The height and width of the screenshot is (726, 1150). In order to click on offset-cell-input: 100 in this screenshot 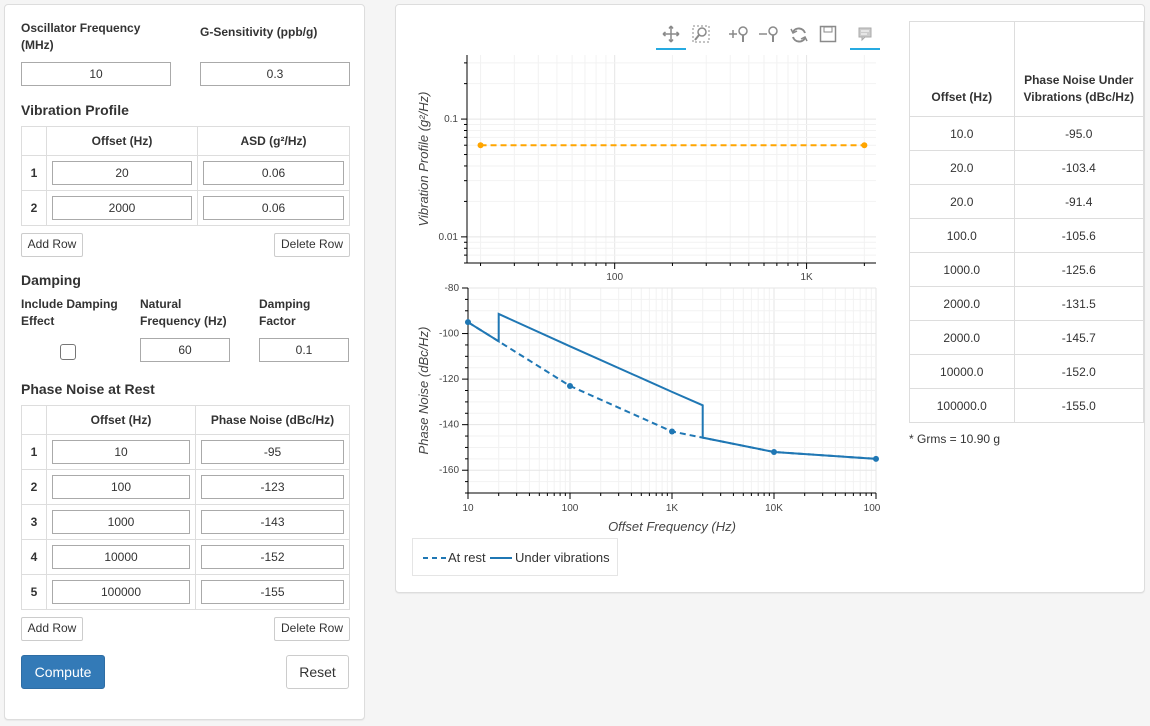, I will do `click(121, 487)`.